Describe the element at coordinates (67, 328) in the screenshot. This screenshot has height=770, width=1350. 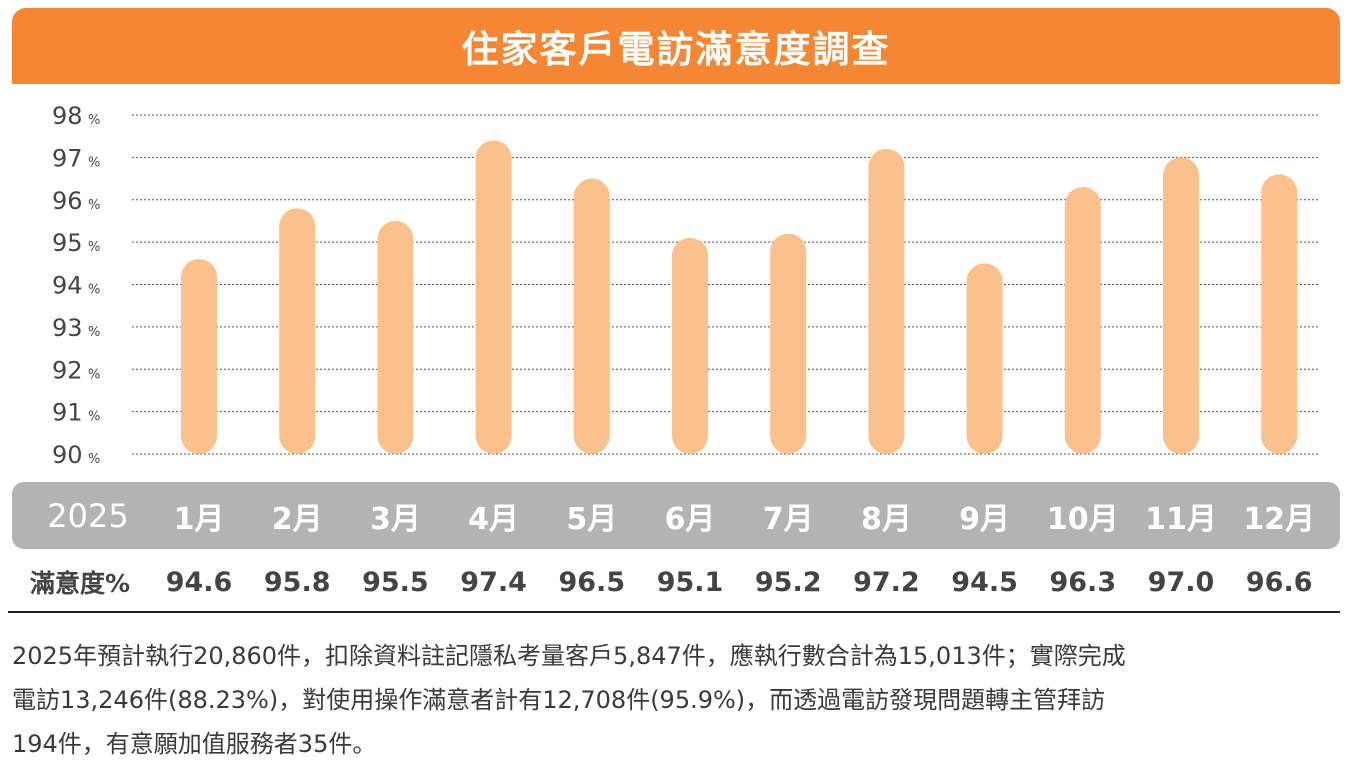
I see `y-tick-label: 93` at that location.